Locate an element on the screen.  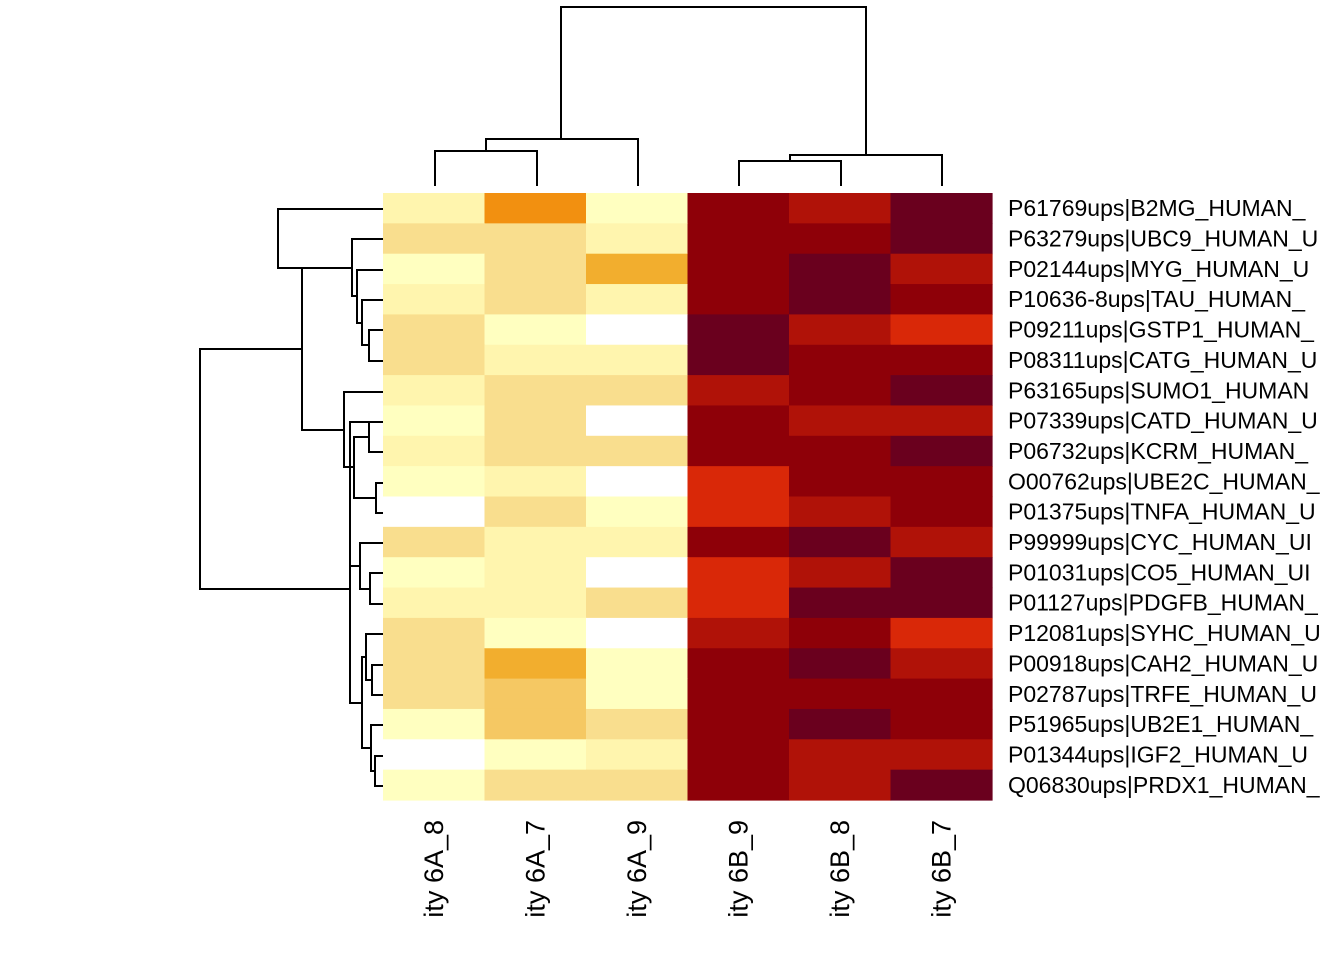
column-dendrogram is located at coordinates (688, 96).